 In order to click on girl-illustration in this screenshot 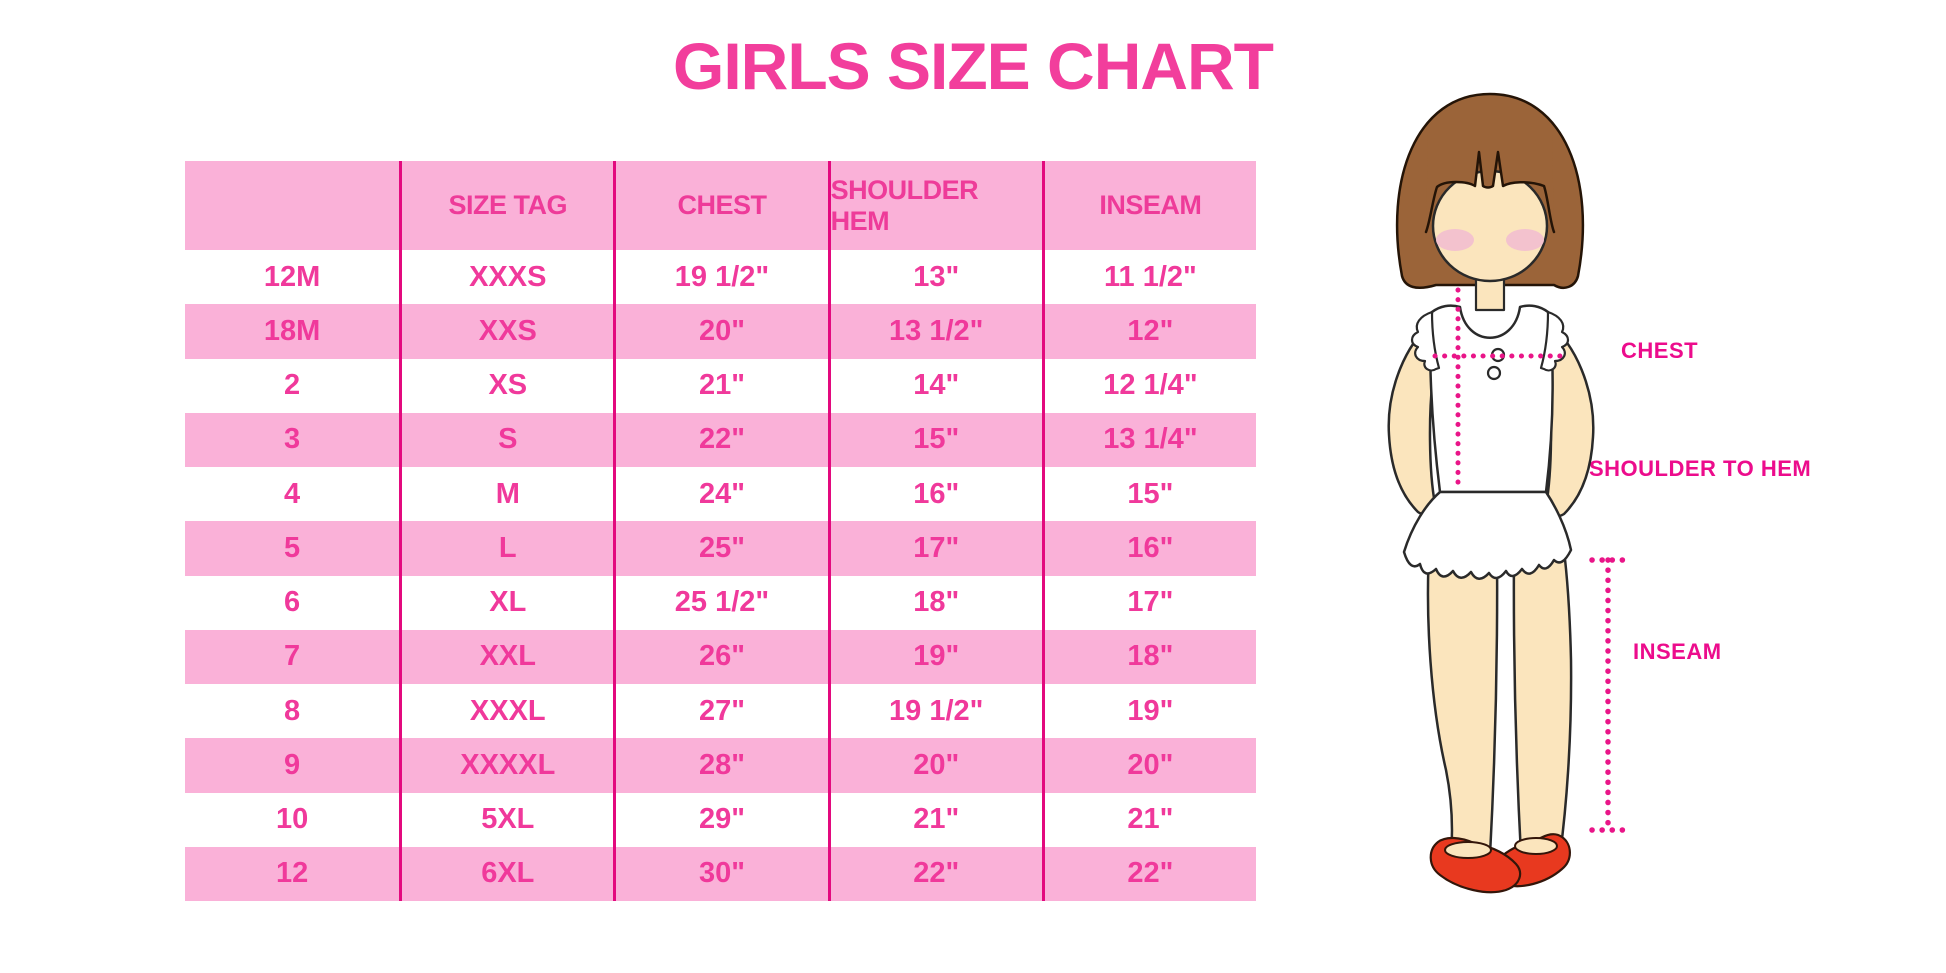, I will do `click(1507, 493)`.